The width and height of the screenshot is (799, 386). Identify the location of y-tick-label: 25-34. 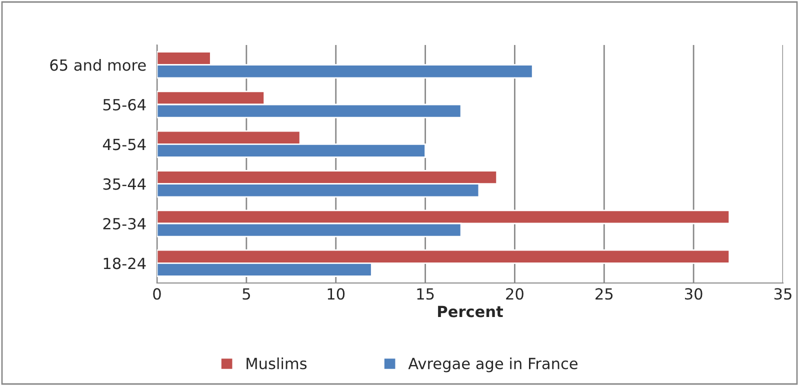
(124, 224).